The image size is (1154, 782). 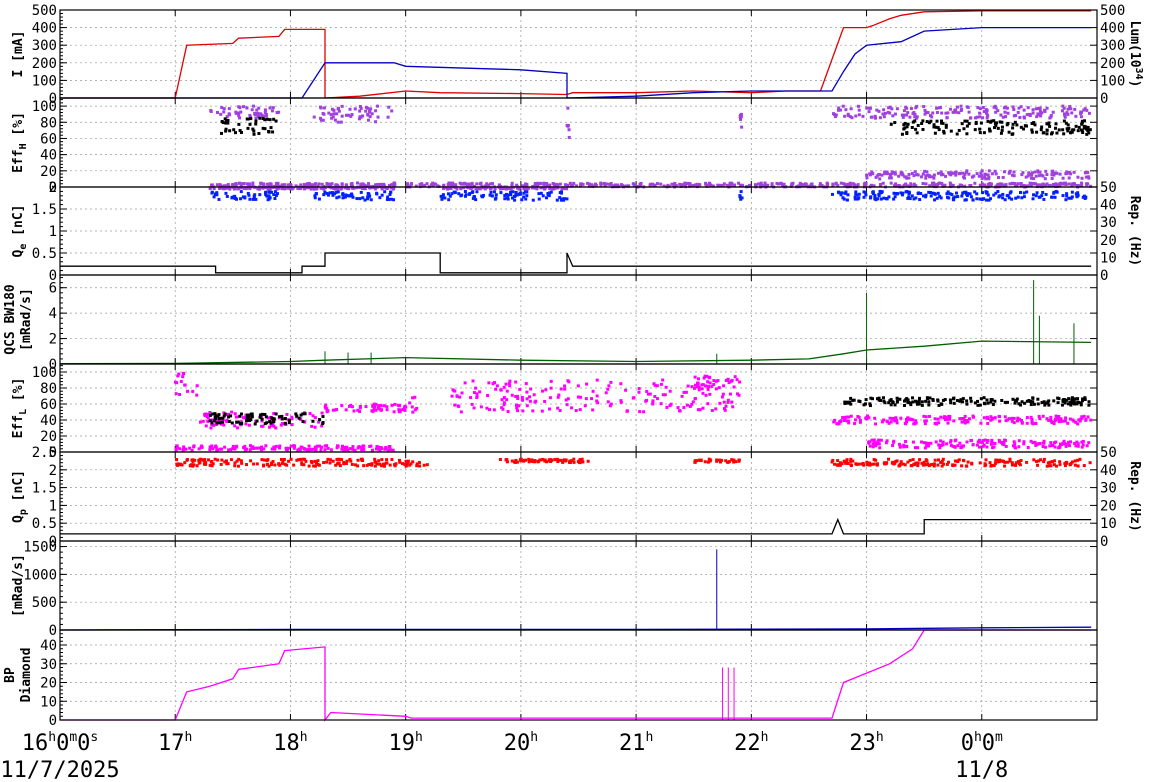 I want to click on x-tick-label: 22h, so click(x=751, y=743).